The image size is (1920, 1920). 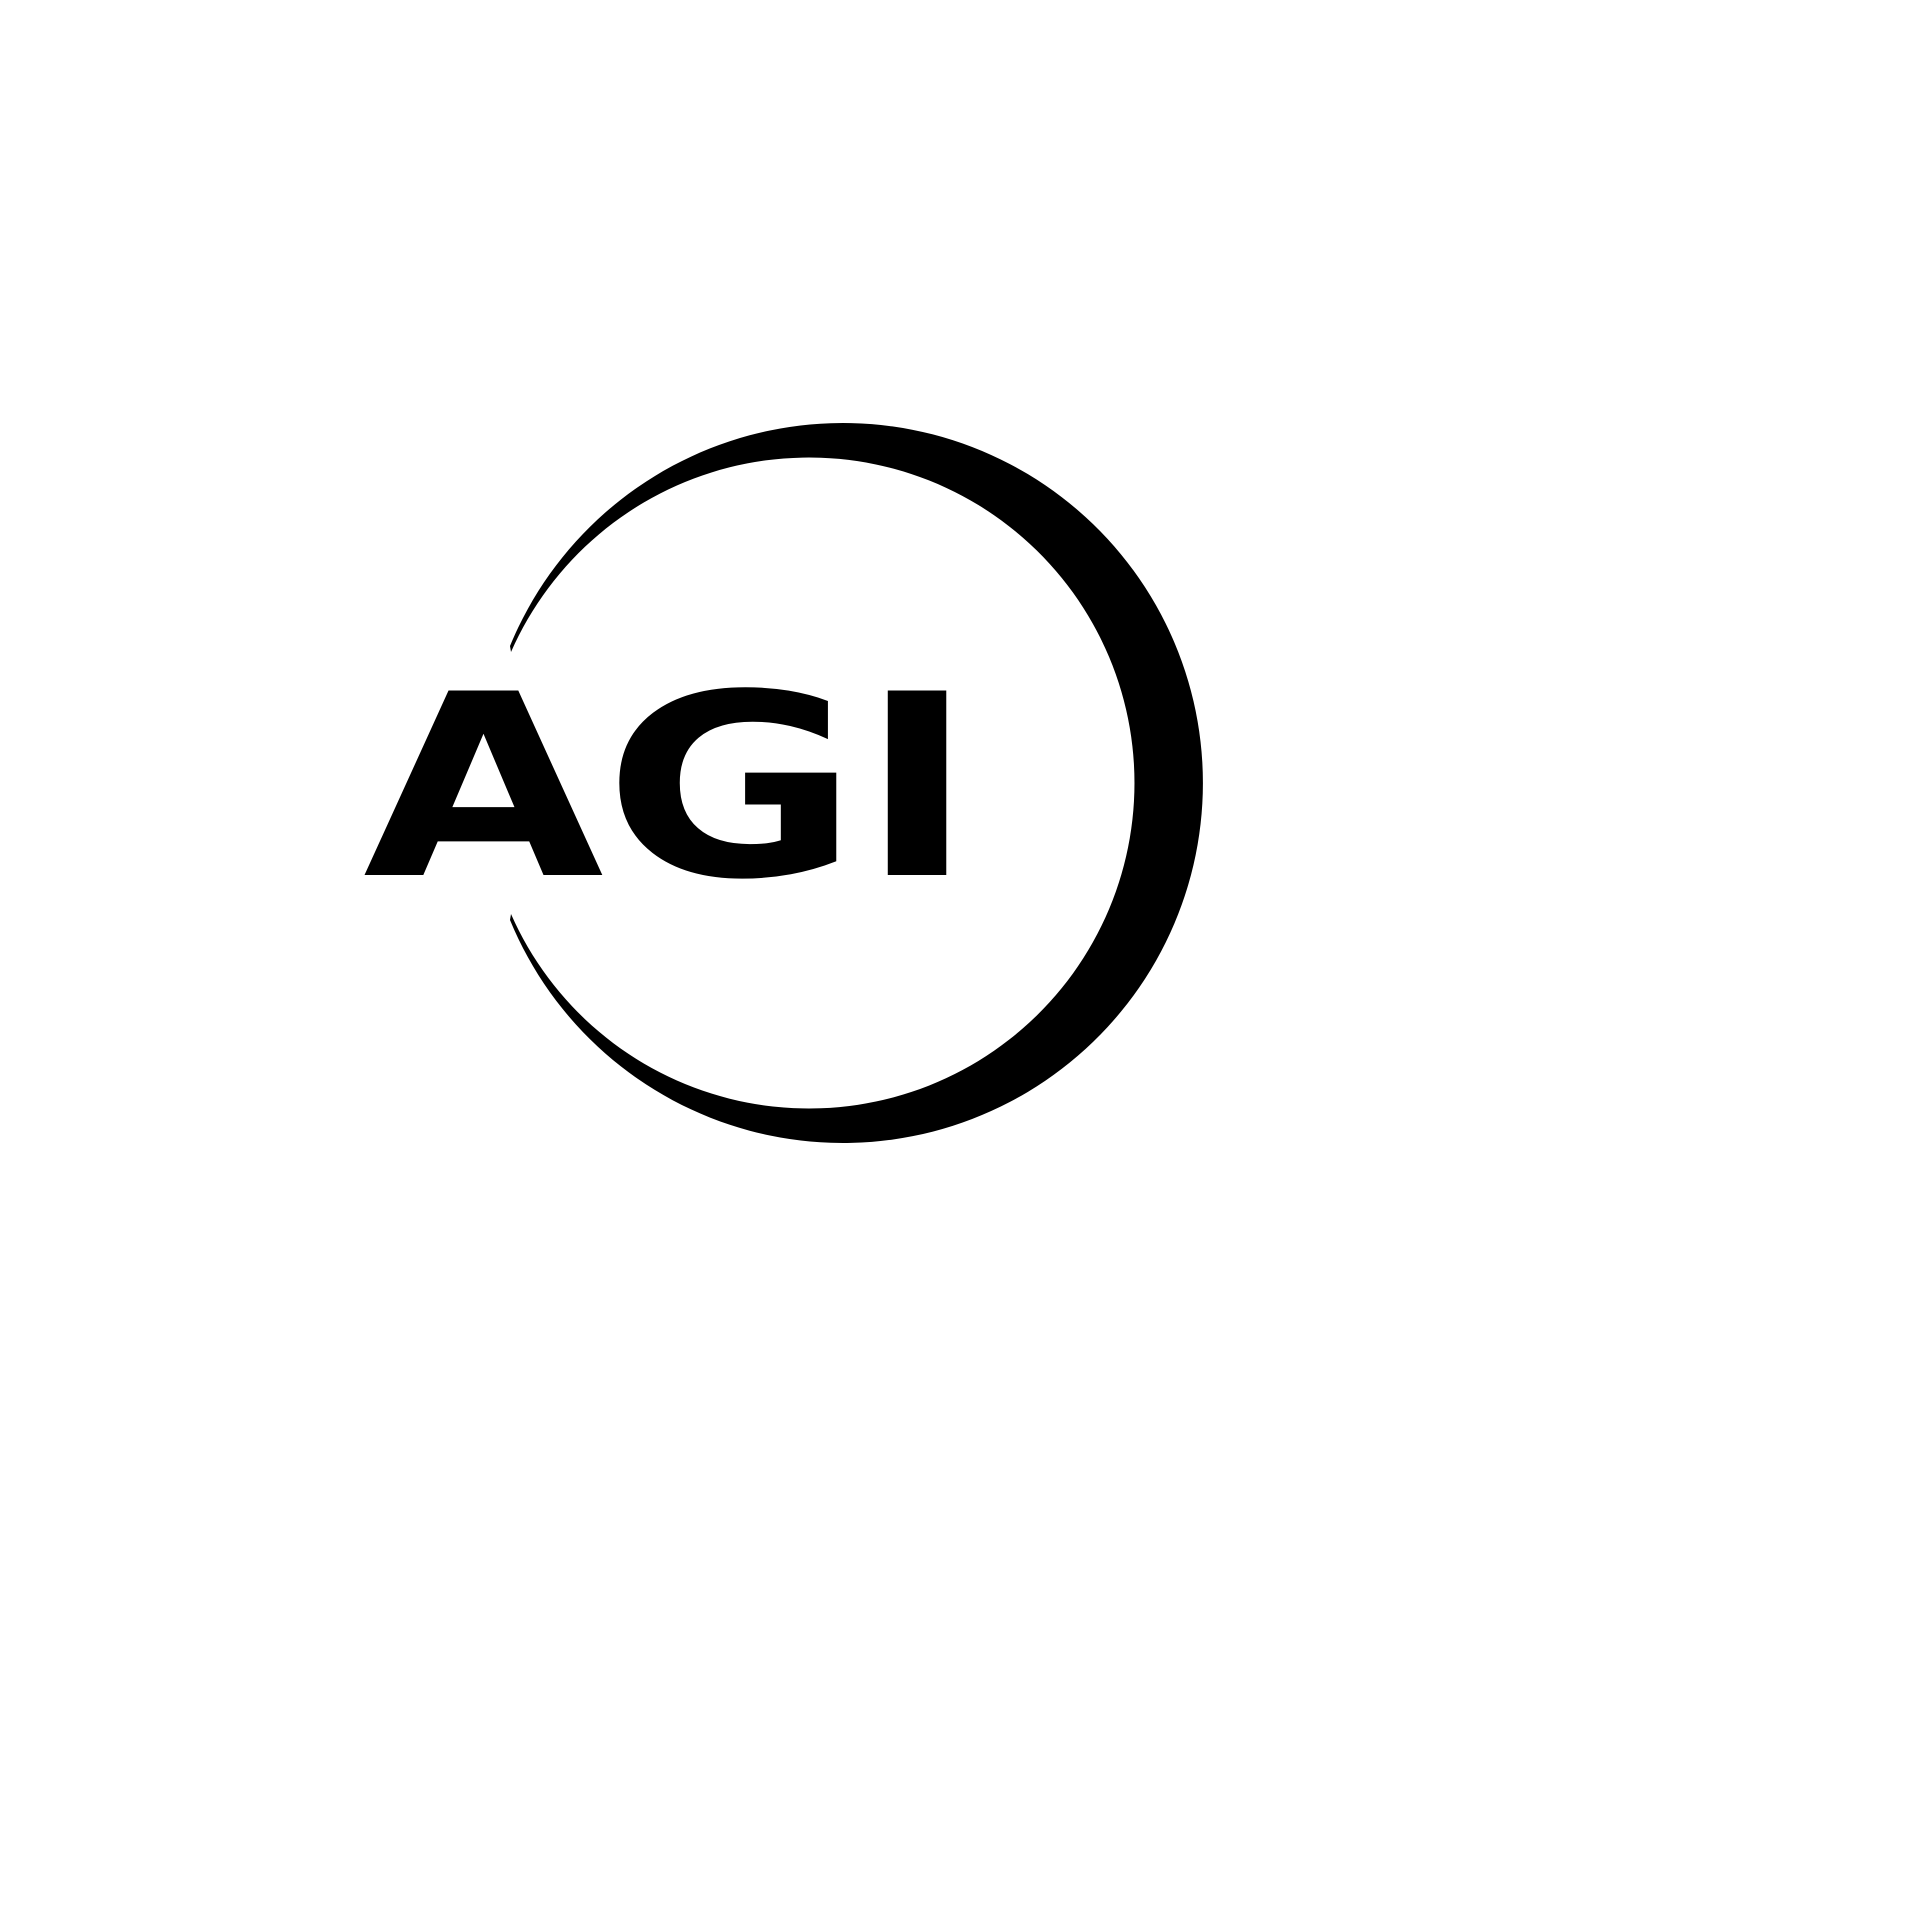 What do you see at coordinates (669, 787) in the screenshot?
I see `logo-text: AGI` at bounding box center [669, 787].